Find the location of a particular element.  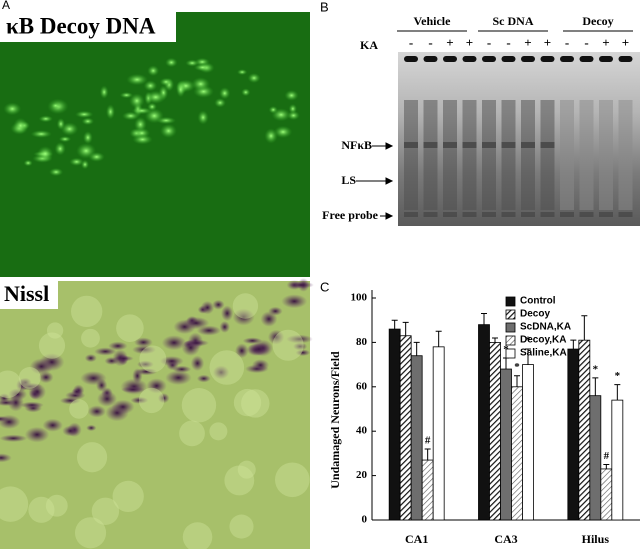

legend-label: Control is located at coordinates (538, 301).